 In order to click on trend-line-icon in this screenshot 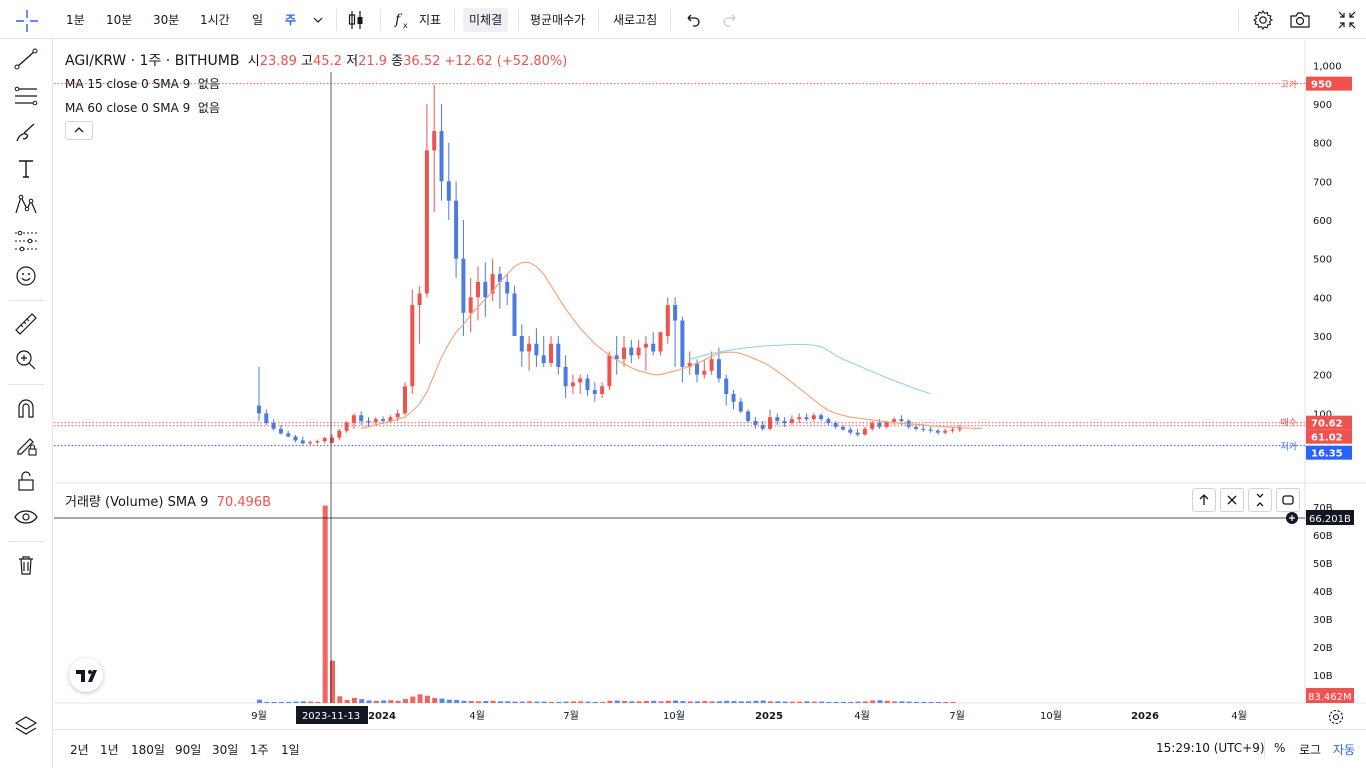, I will do `click(26, 59)`.